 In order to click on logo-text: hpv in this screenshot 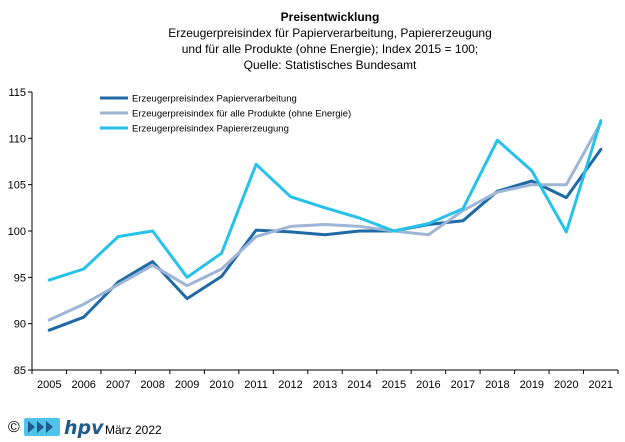, I will do `click(84, 428)`.